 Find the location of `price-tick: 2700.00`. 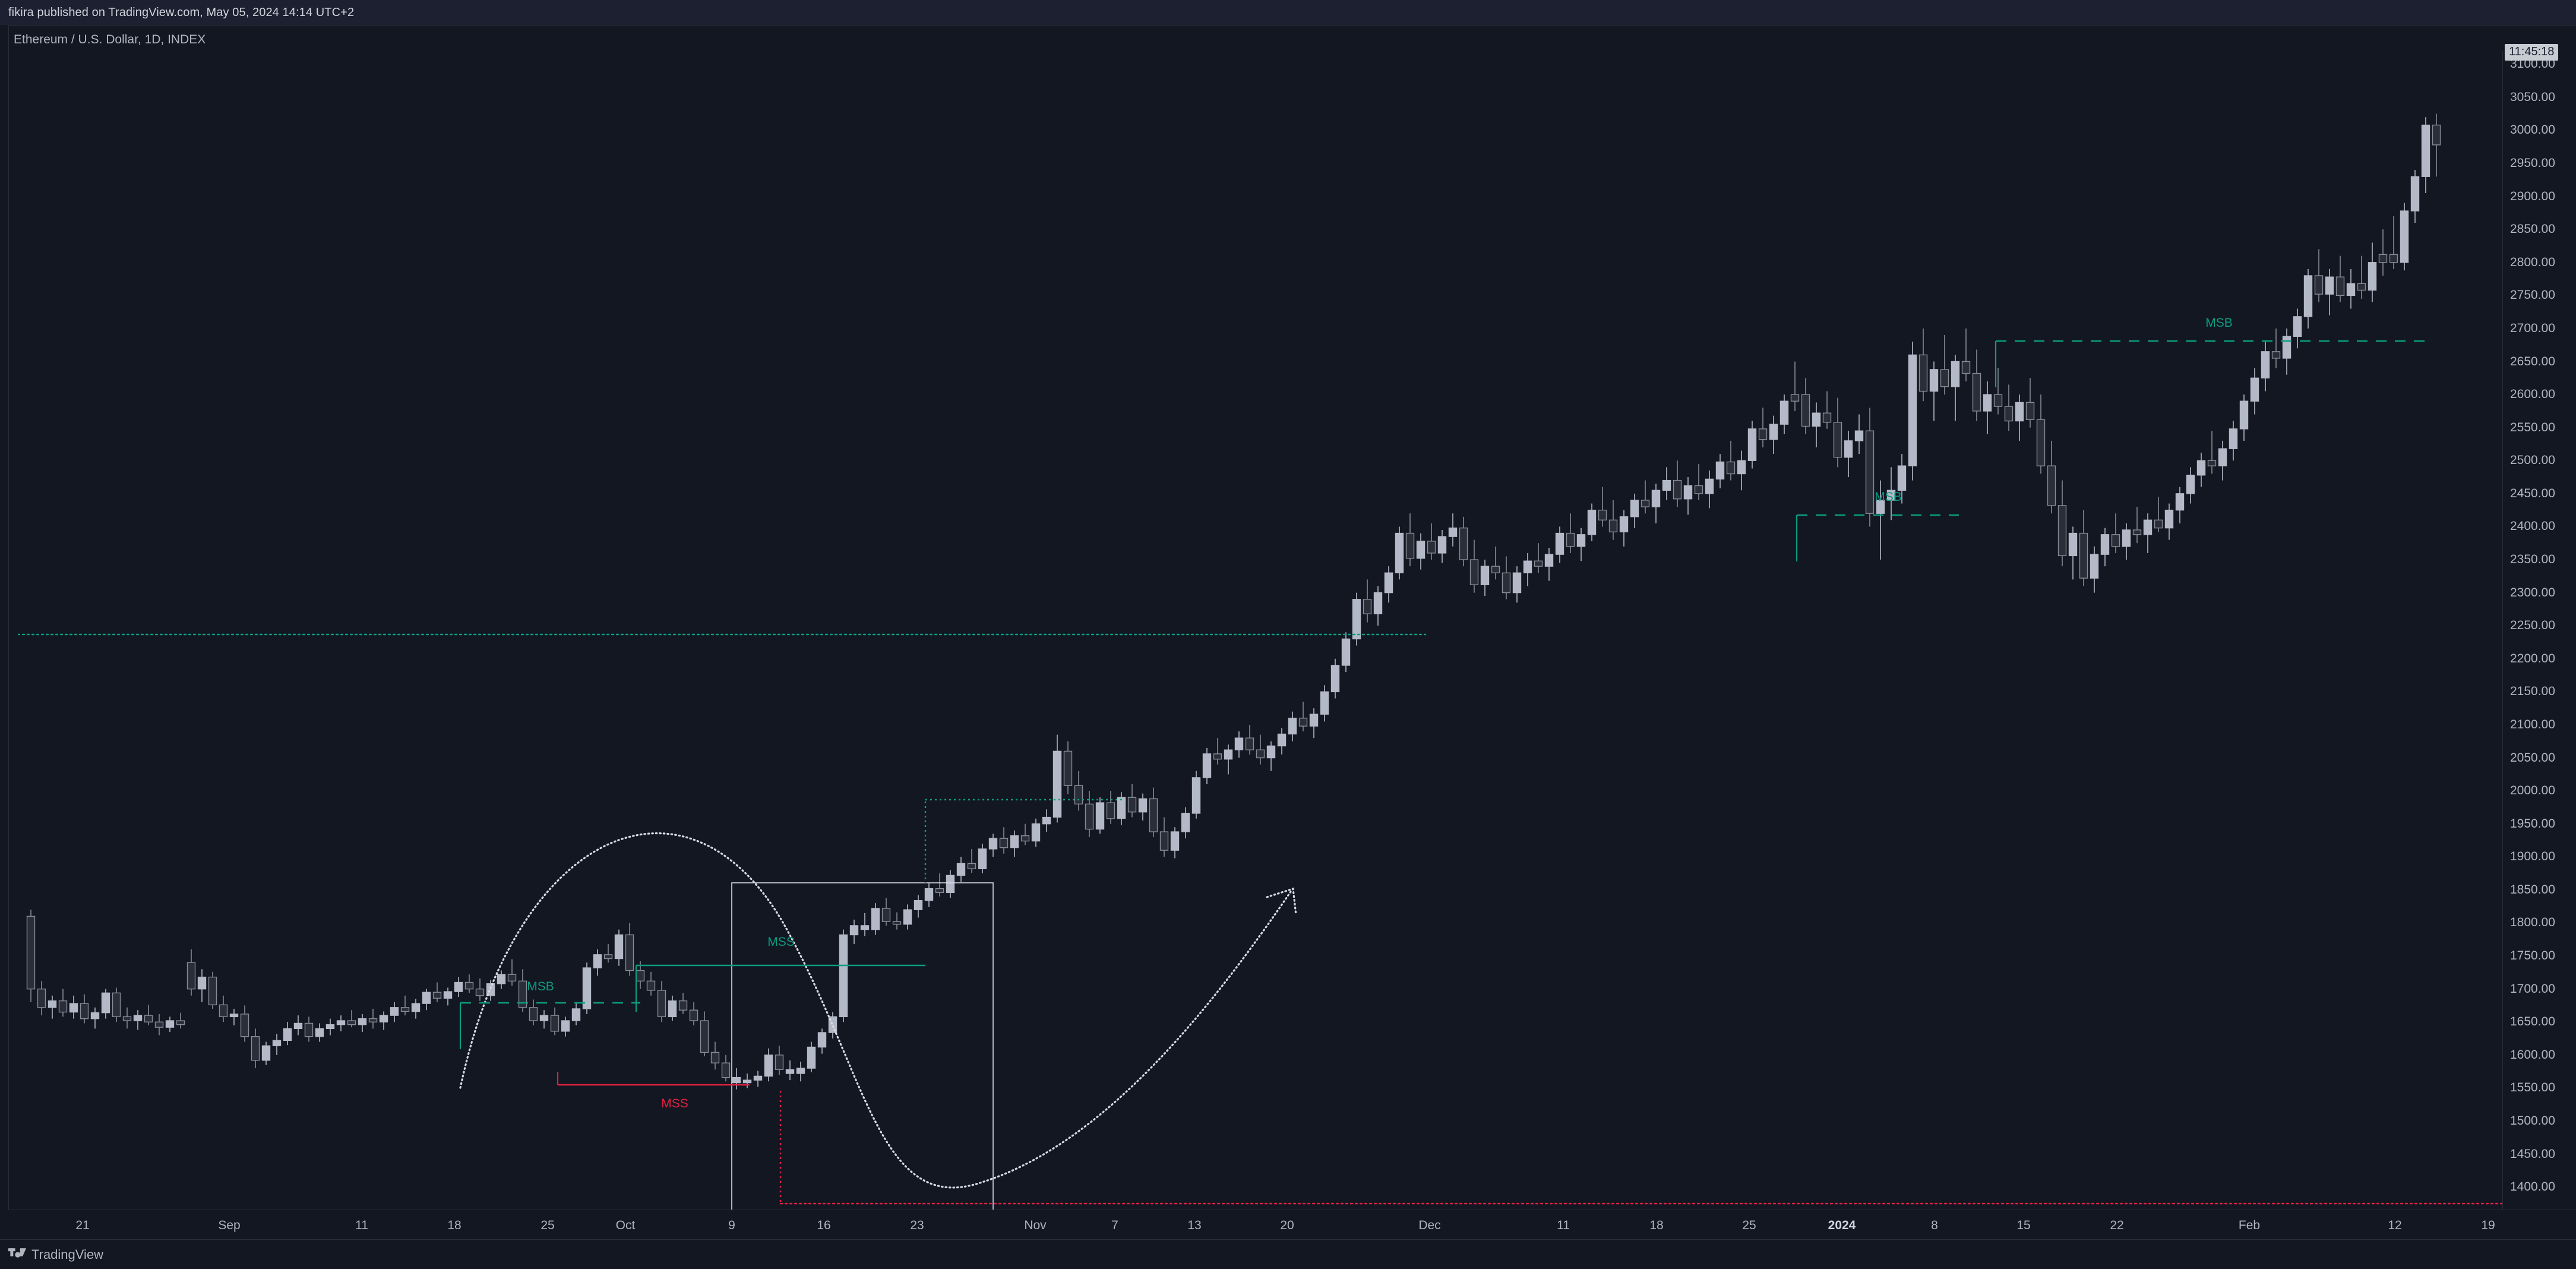

price-tick: 2700.00 is located at coordinates (2532, 328).